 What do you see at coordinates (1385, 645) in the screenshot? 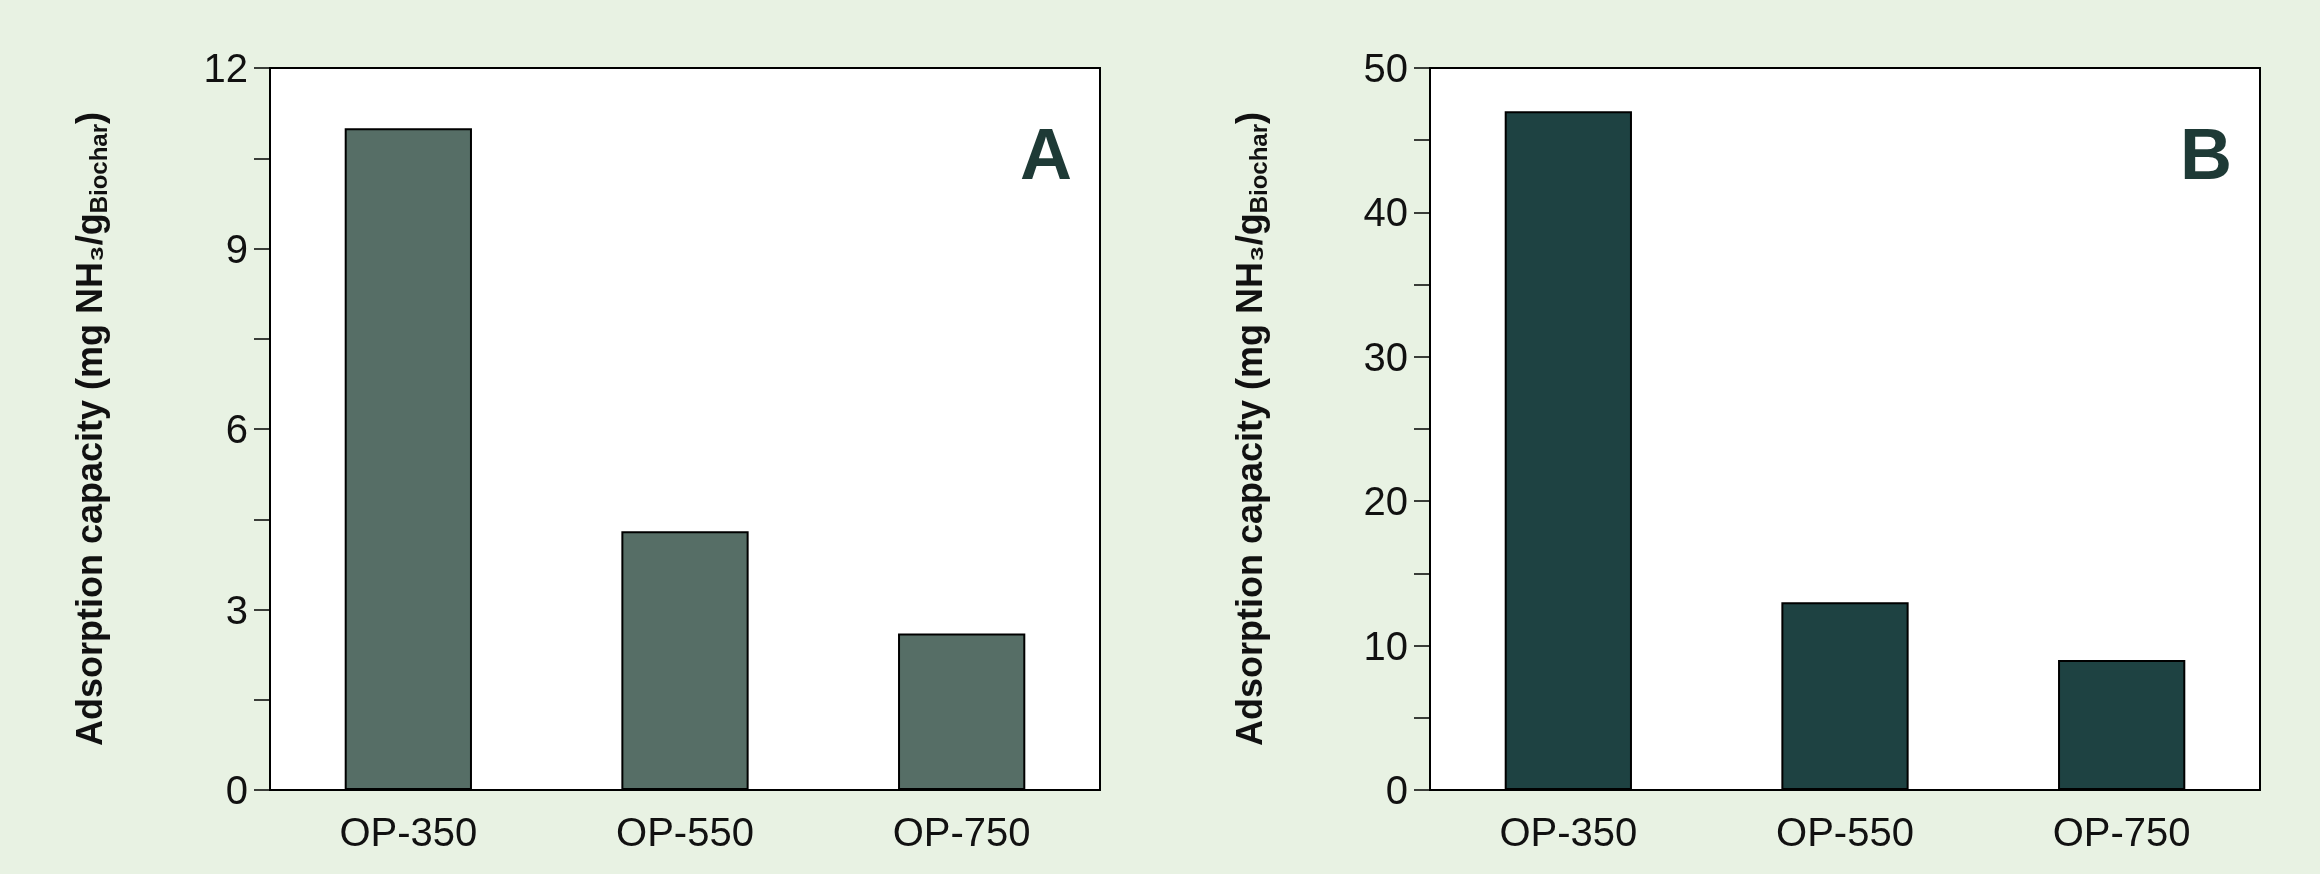
I see `y-tick-label: 10` at bounding box center [1385, 645].